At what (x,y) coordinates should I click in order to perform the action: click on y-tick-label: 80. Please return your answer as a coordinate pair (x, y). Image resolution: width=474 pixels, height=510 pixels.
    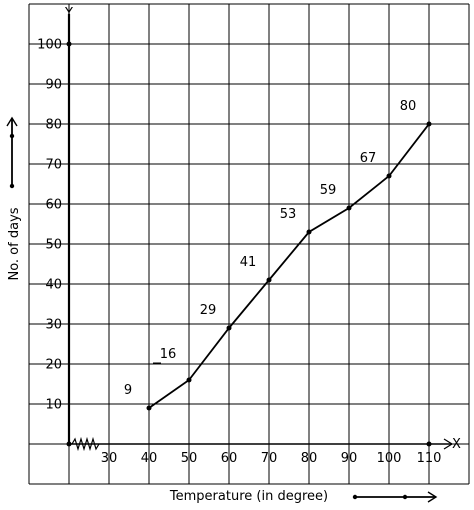
    Looking at the image, I should click on (53, 125).